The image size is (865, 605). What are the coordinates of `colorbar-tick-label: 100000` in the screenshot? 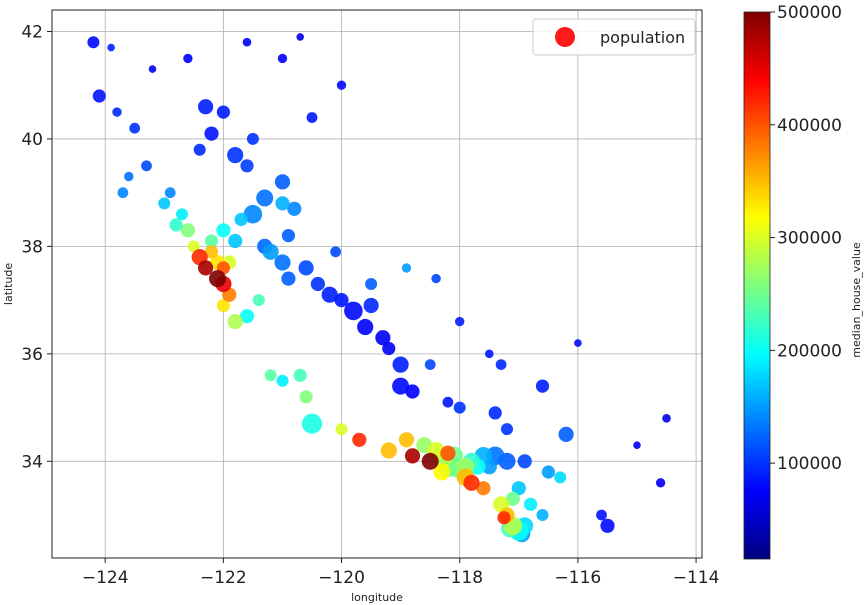 It's located at (809, 464).